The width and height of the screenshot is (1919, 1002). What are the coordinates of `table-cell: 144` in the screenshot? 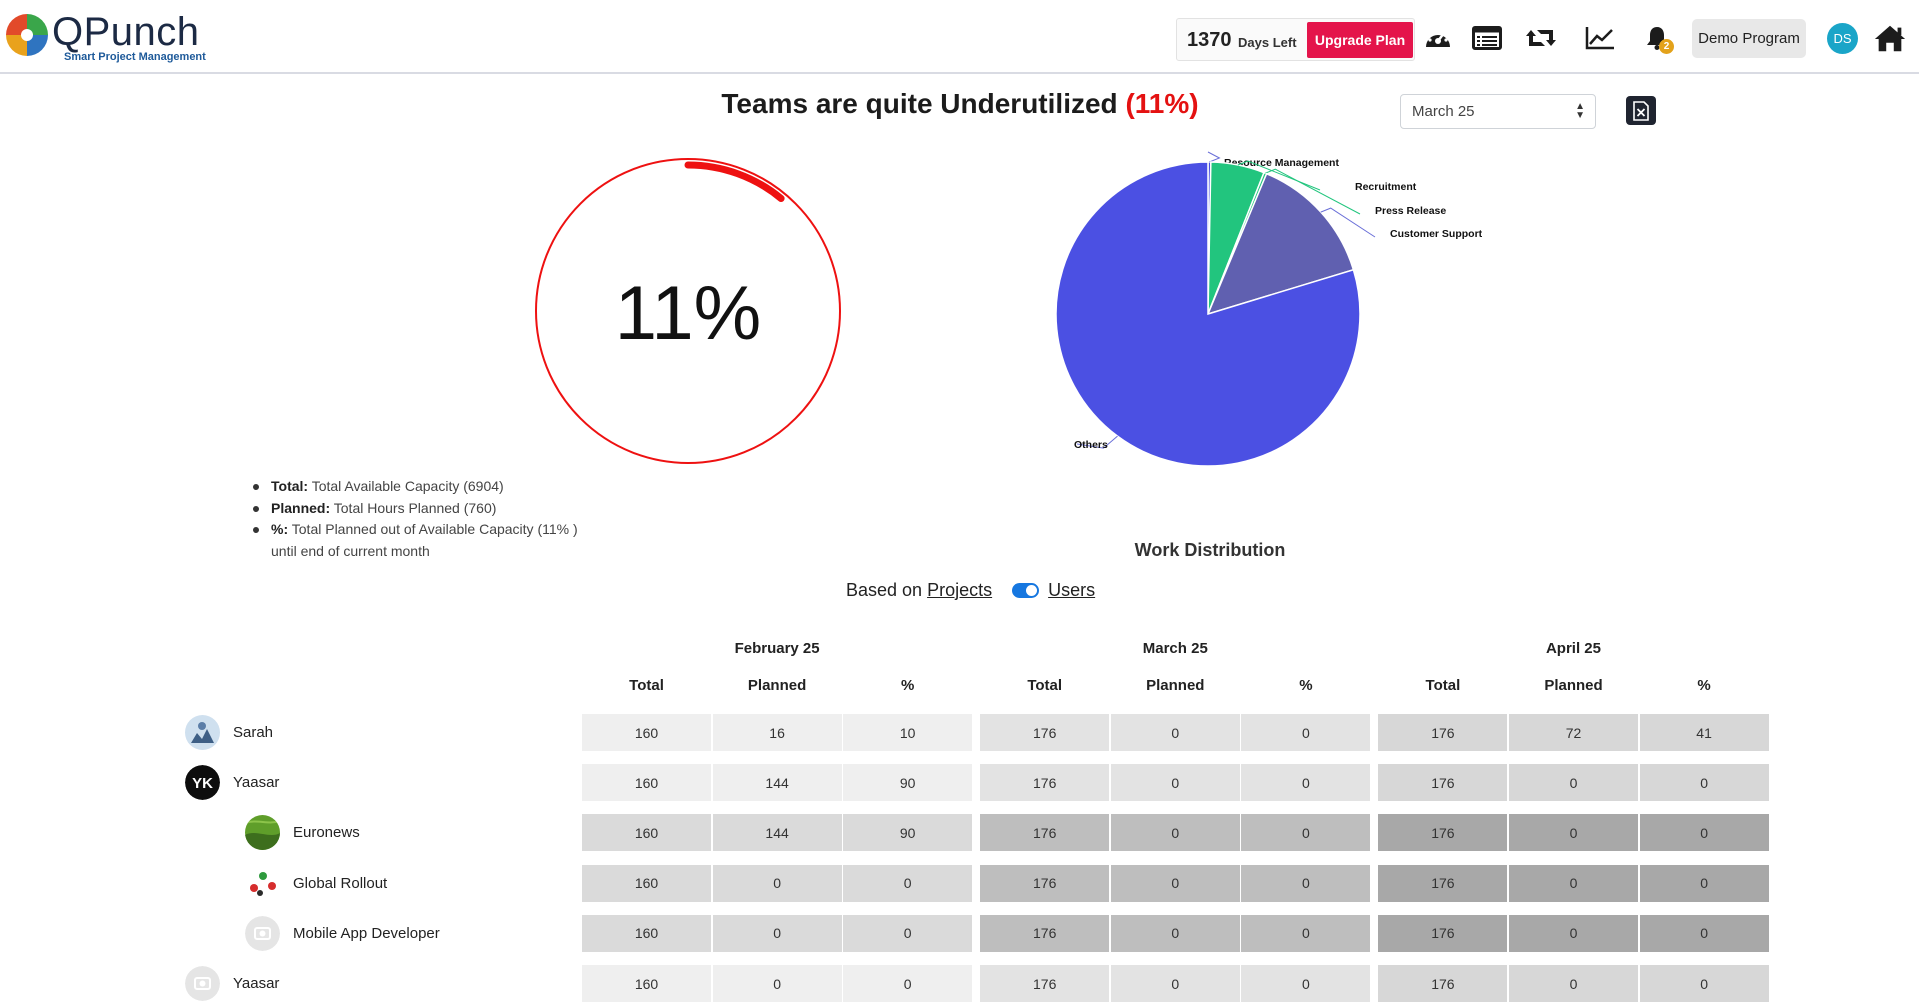 It's located at (777, 783).